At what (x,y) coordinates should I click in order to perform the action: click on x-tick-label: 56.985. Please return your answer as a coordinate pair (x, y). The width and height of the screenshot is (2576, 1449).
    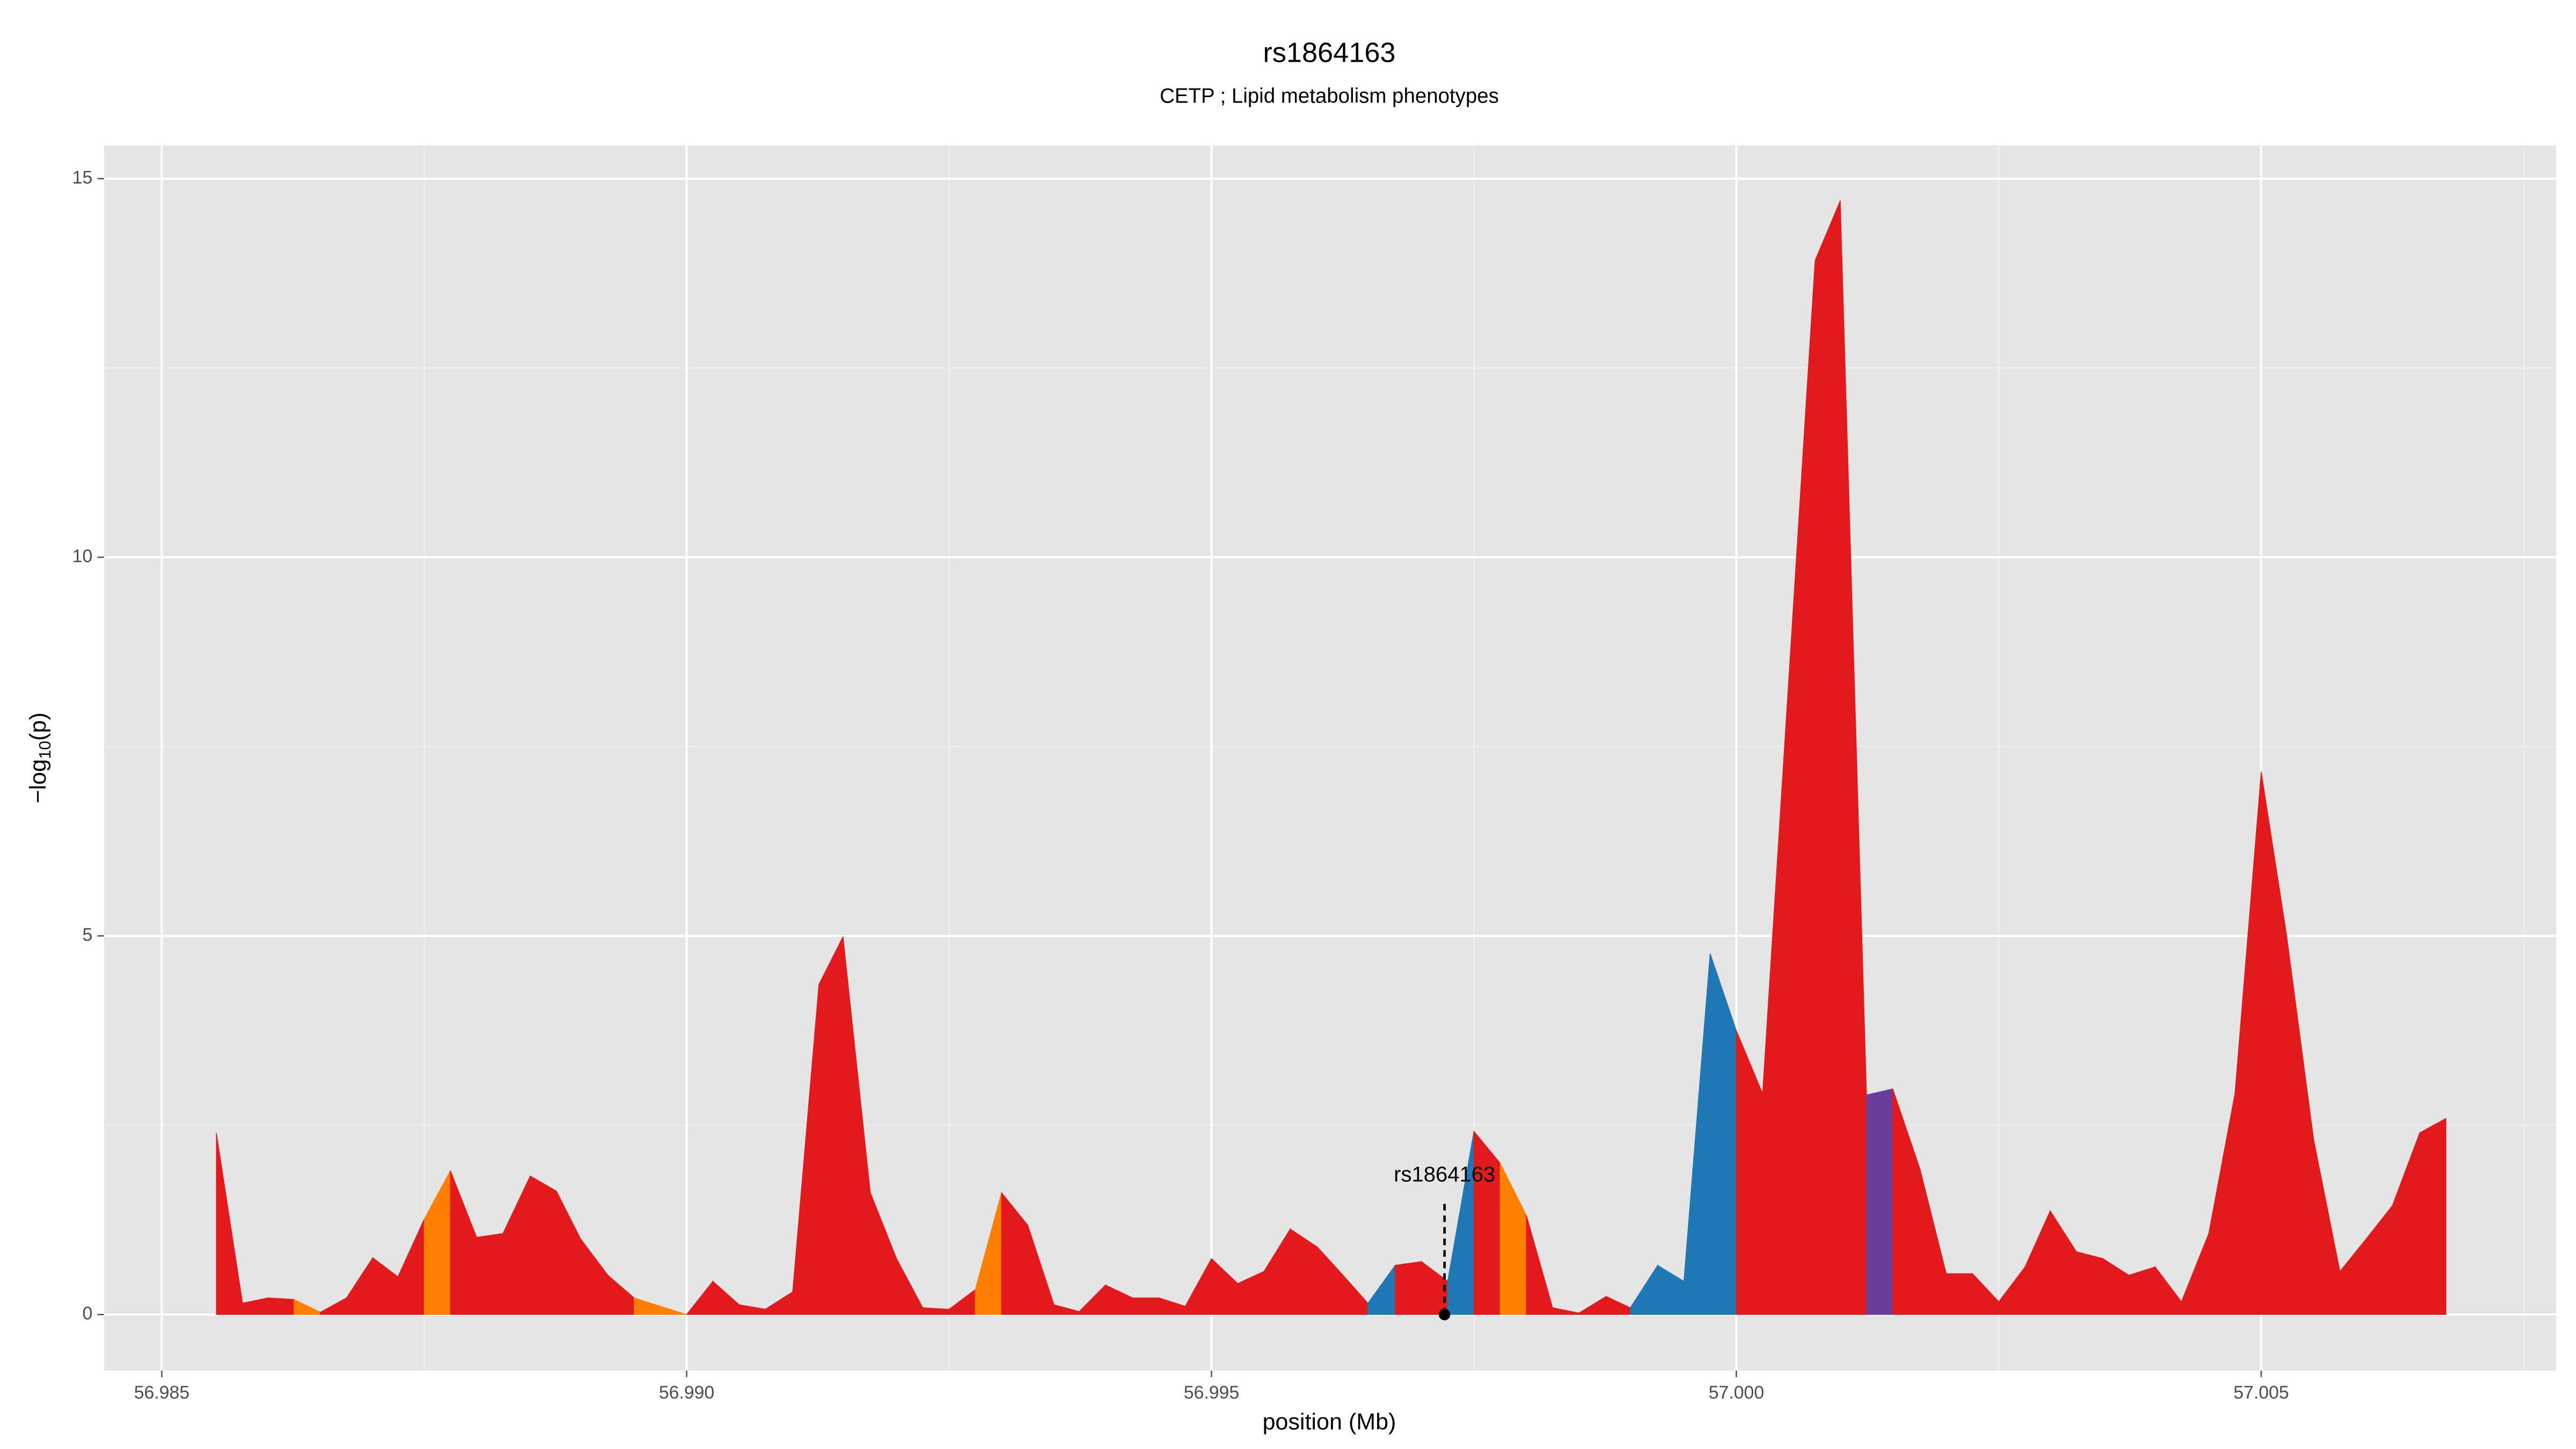
    Looking at the image, I should click on (161, 1392).